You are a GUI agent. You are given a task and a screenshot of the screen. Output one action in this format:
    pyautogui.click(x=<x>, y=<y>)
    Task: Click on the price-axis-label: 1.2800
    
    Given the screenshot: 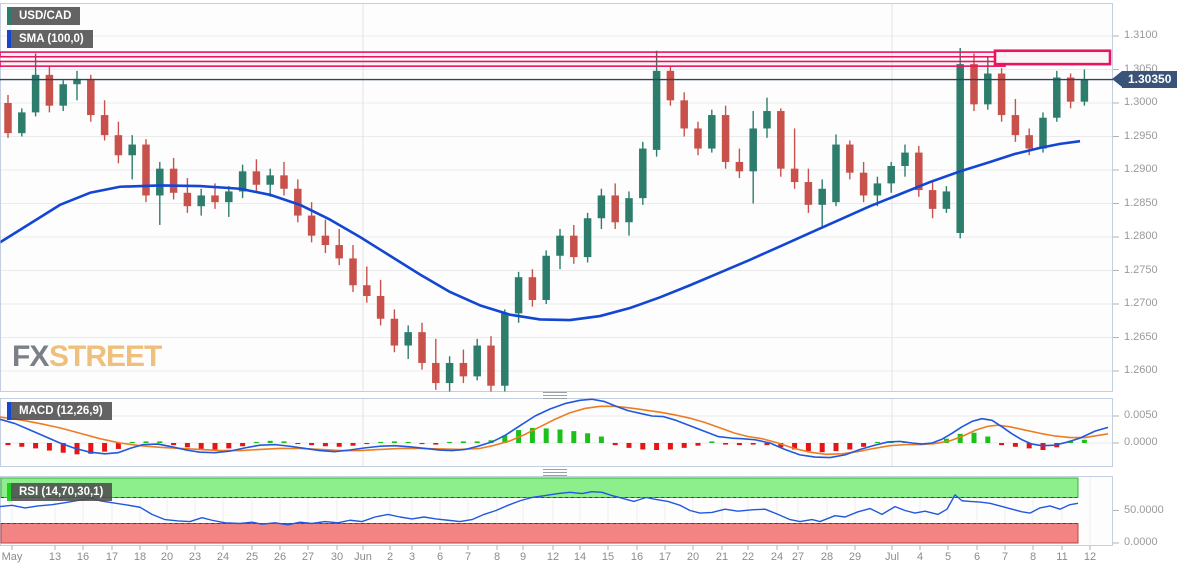 What is the action you would take?
    pyautogui.click(x=1141, y=236)
    